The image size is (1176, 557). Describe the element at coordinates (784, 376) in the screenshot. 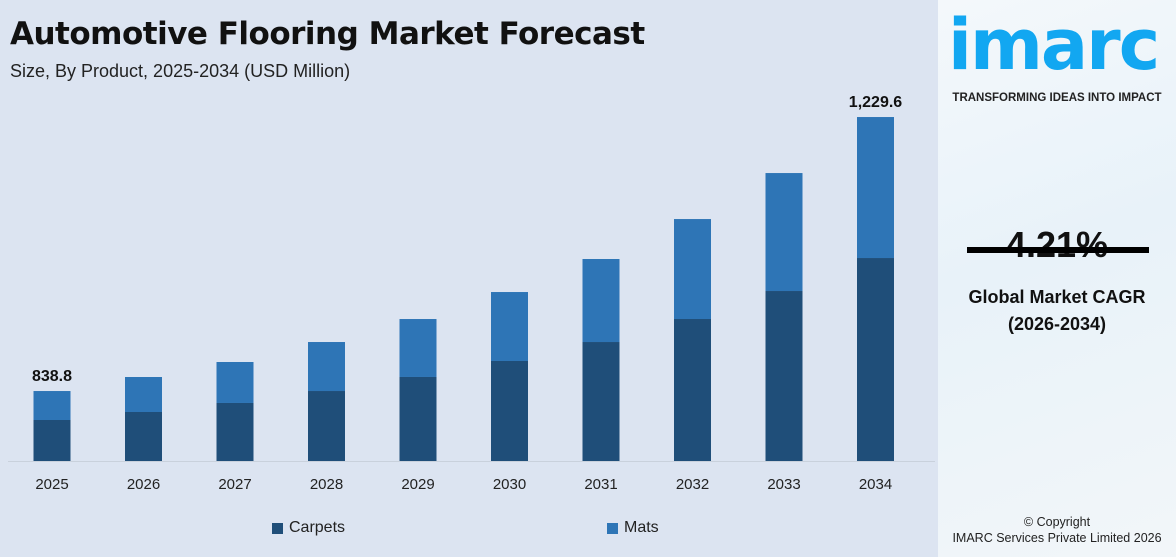

I see `bar-carpets-2033` at that location.